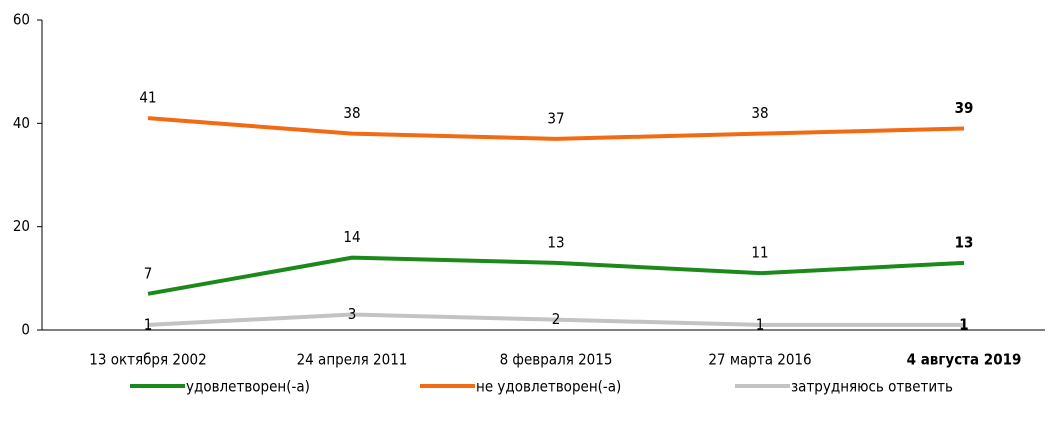 Image resolution: width=1057 pixels, height=428 pixels. Describe the element at coordinates (964, 360) in the screenshot. I see `x-tick-label: 4 августа 2019` at that location.